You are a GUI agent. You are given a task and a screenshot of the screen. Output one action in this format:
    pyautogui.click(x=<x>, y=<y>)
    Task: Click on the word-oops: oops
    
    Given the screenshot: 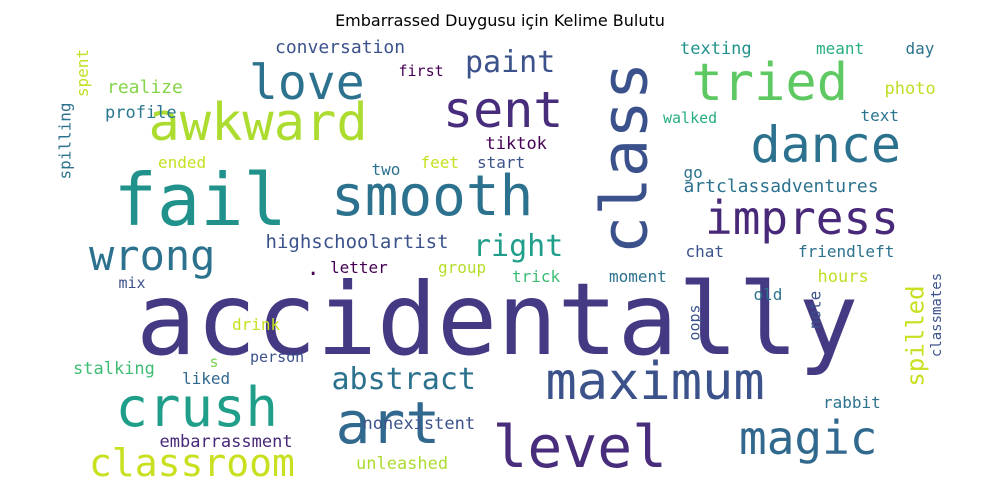 What is the action you would take?
    pyautogui.click(x=694, y=322)
    